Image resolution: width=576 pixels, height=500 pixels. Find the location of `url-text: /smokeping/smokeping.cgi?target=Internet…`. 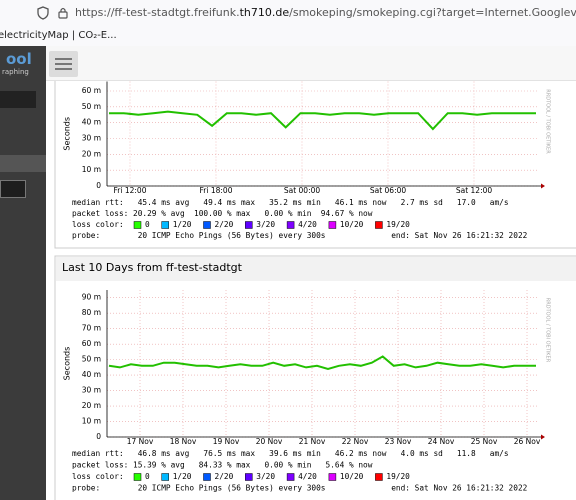

url-text: /smokeping/smokeping.cgi?target=Internet… is located at coordinates (432, 12).